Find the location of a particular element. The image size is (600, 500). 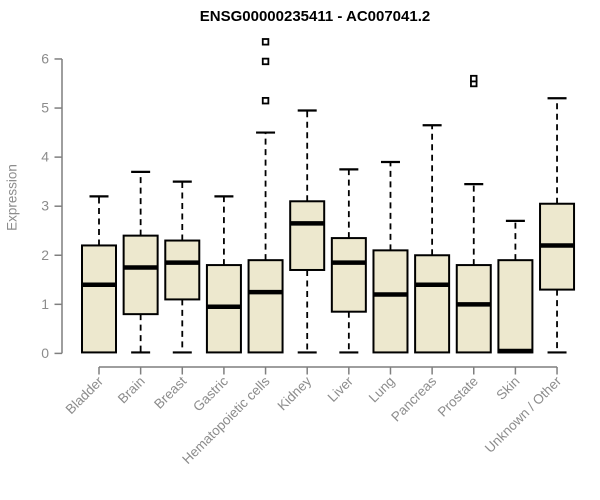

box-lung is located at coordinates (390, 301).